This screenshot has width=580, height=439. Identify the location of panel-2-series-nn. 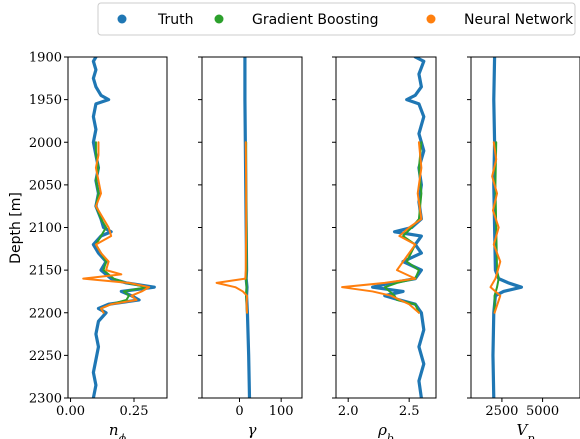
(231, 227).